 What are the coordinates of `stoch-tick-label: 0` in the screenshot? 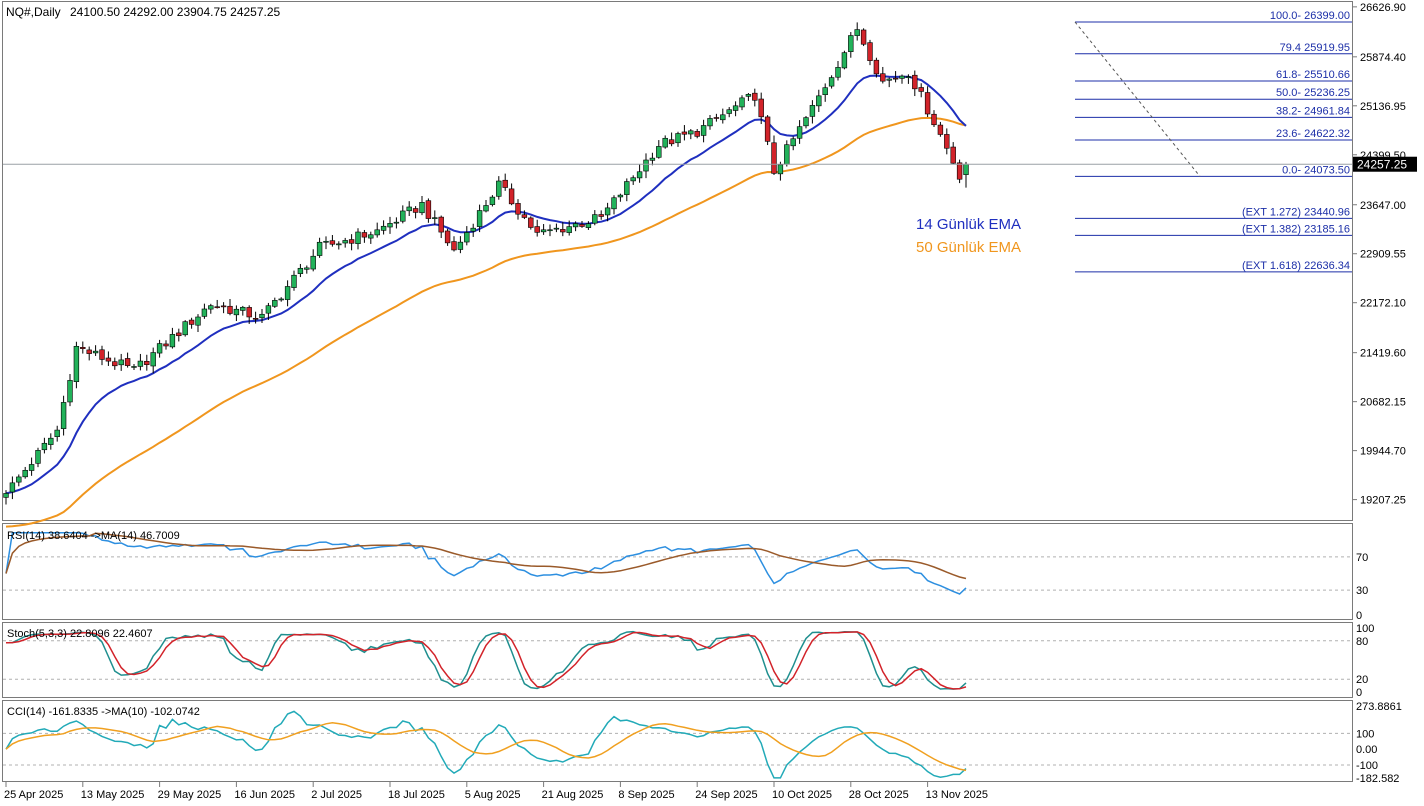 It's located at (1359, 693).